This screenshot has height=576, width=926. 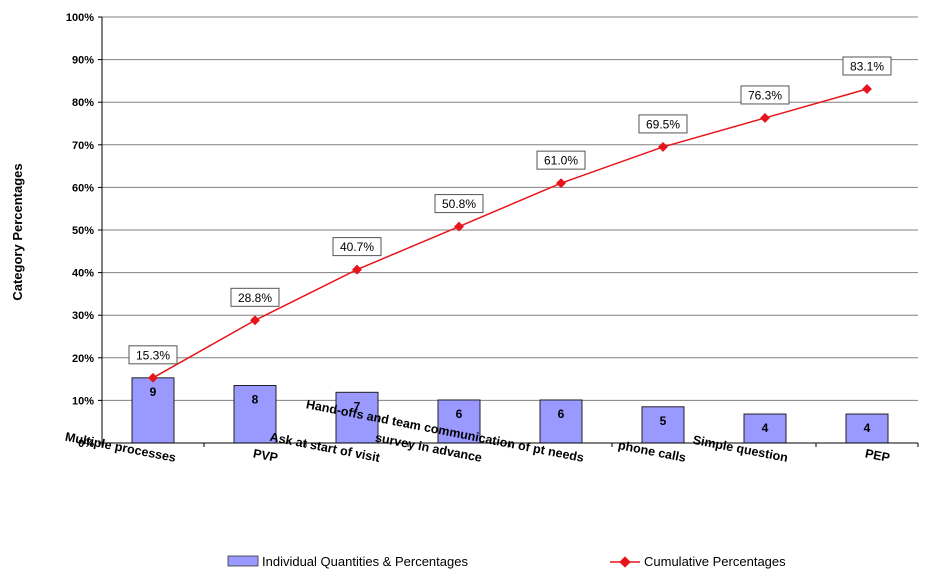 I want to click on cumulative-data-label: 50.8%, so click(x=459, y=204).